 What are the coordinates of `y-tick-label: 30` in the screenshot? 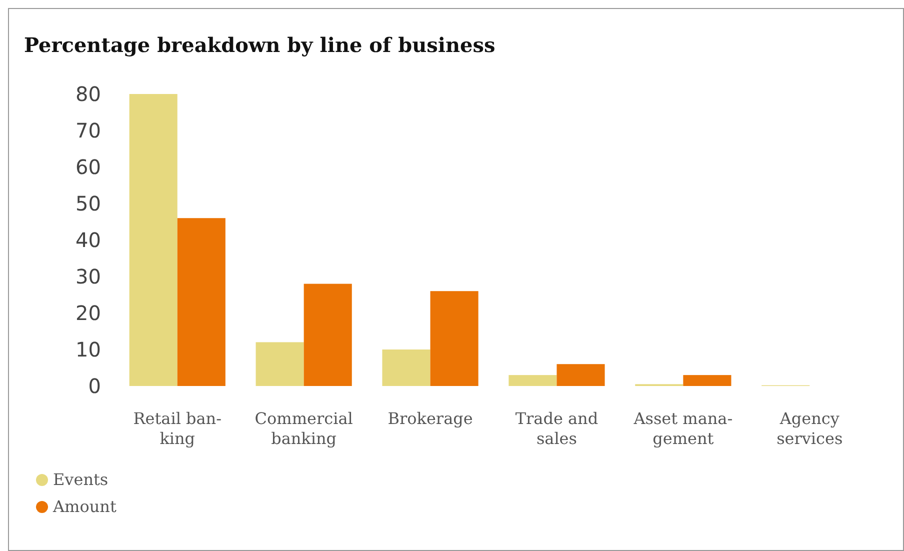 It's located at (88, 276).